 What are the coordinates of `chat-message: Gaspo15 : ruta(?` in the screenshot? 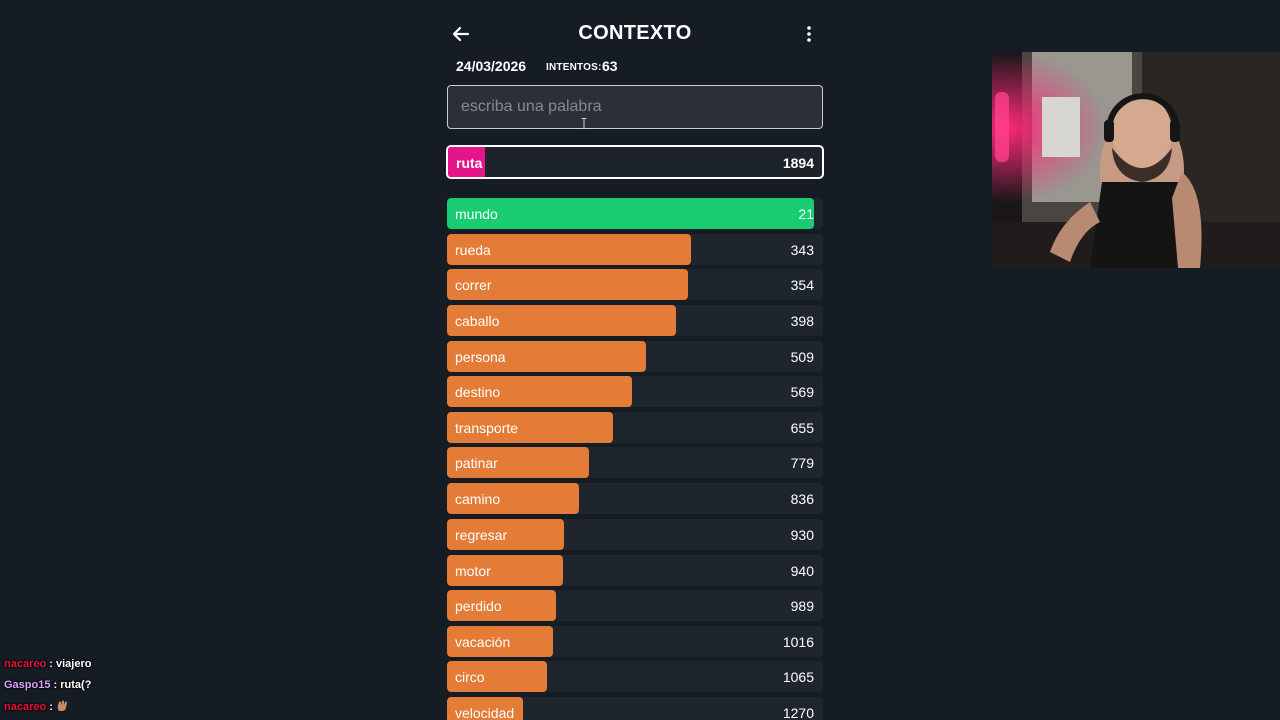 It's located at (104, 689).